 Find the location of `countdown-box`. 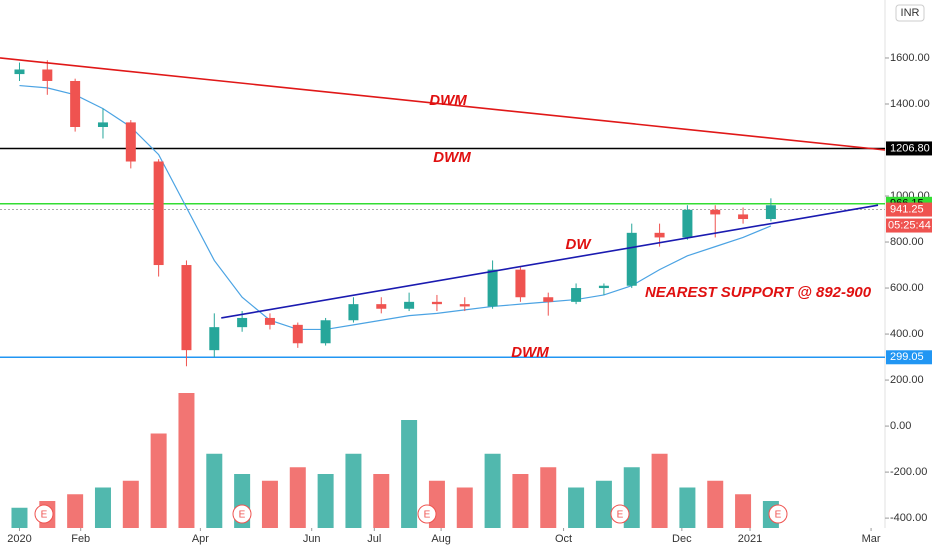

countdown-box is located at coordinates (909, 225).